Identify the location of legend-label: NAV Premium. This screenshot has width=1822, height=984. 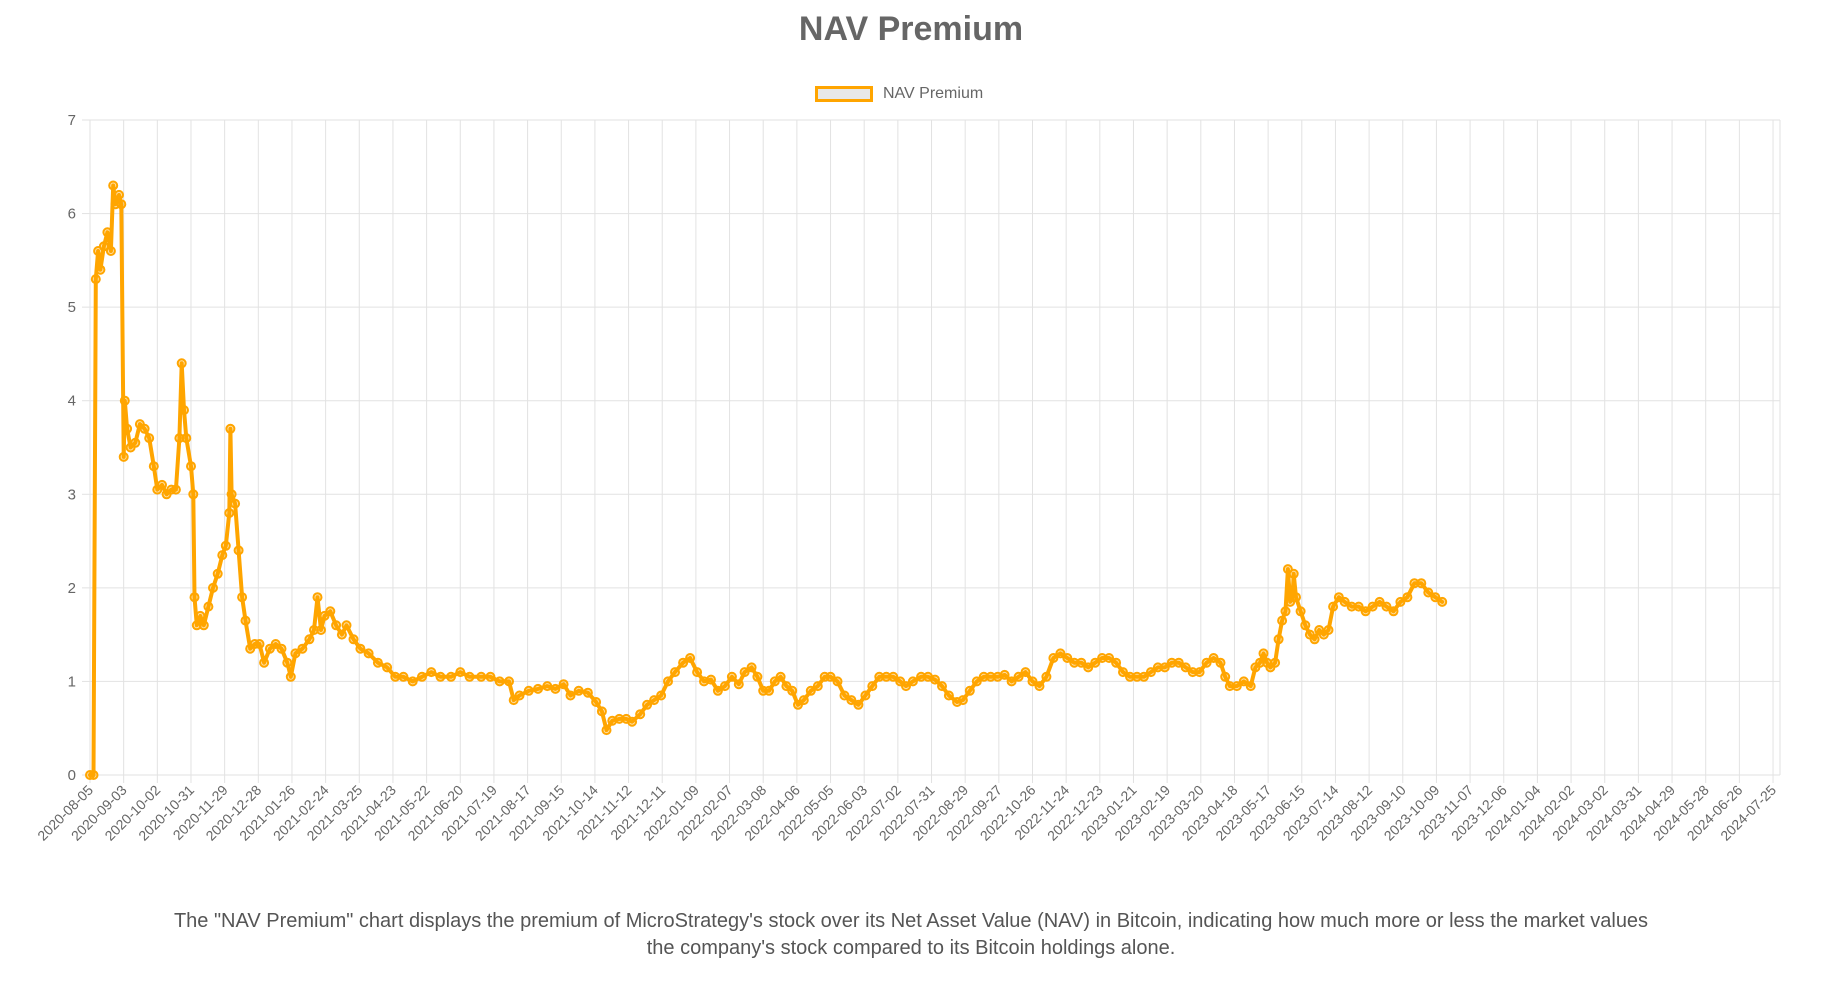
(933, 93).